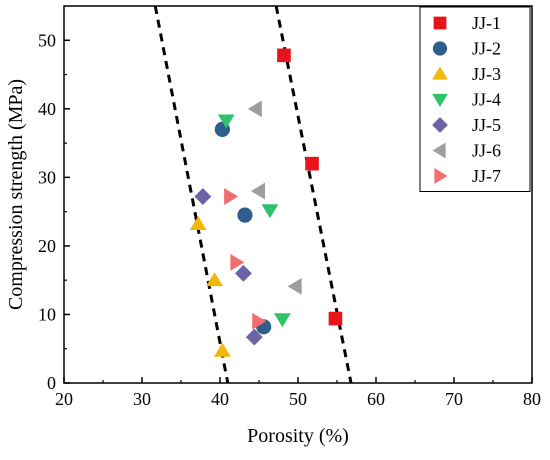  What do you see at coordinates (47, 246) in the screenshot?
I see `y-tick-label: 20` at bounding box center [47, 246].